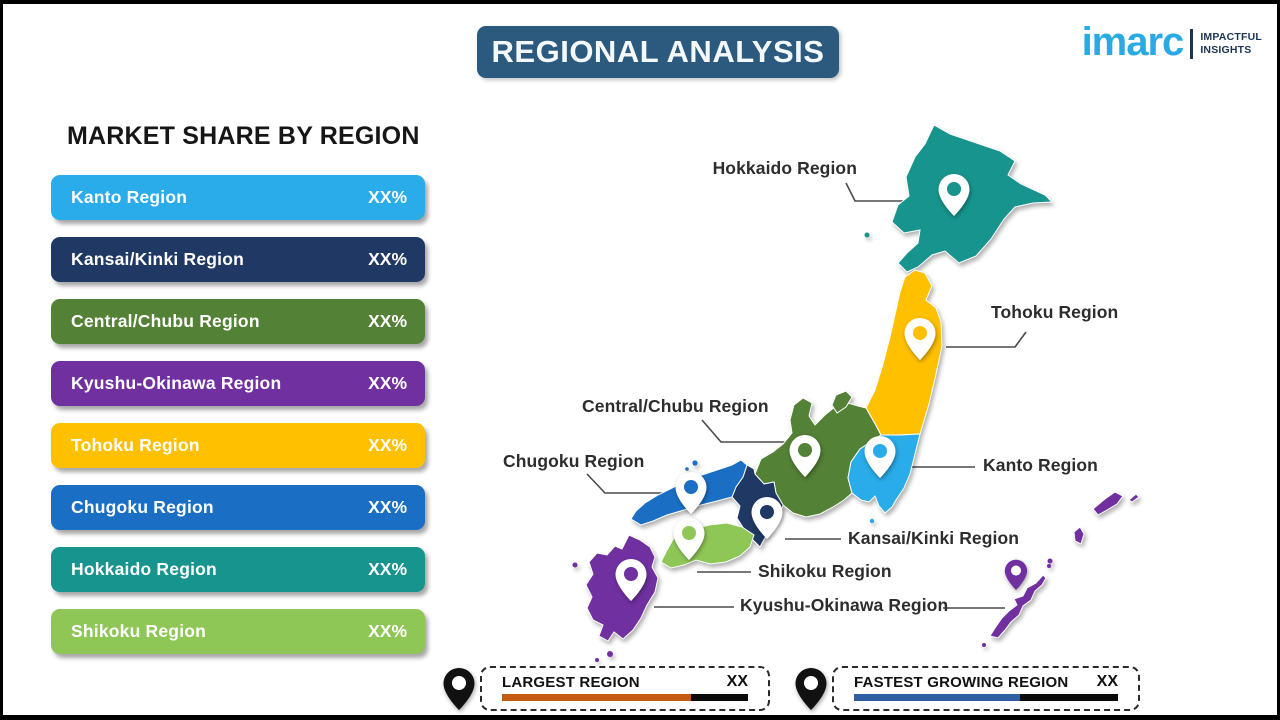 This screenshot has width=1280, height=720. I want to click on fastest-growing-value: XX, so click(1107, 681).